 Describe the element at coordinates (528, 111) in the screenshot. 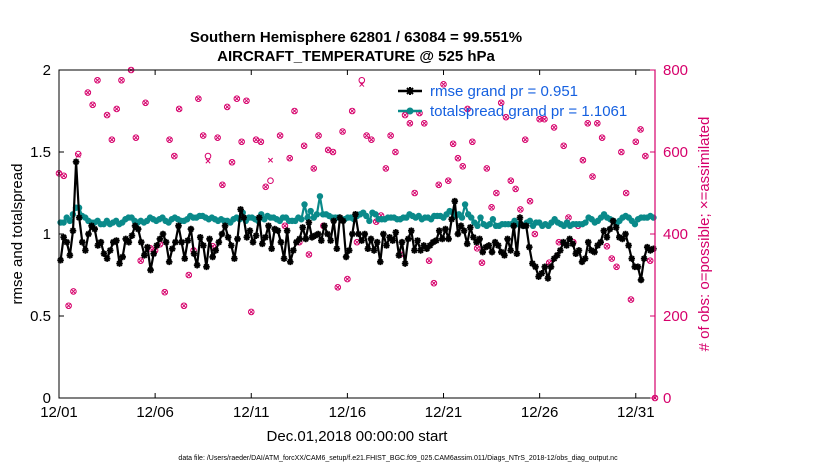

I see `legend-spread-label: totalspread grand pr = 1.1061` at that location.